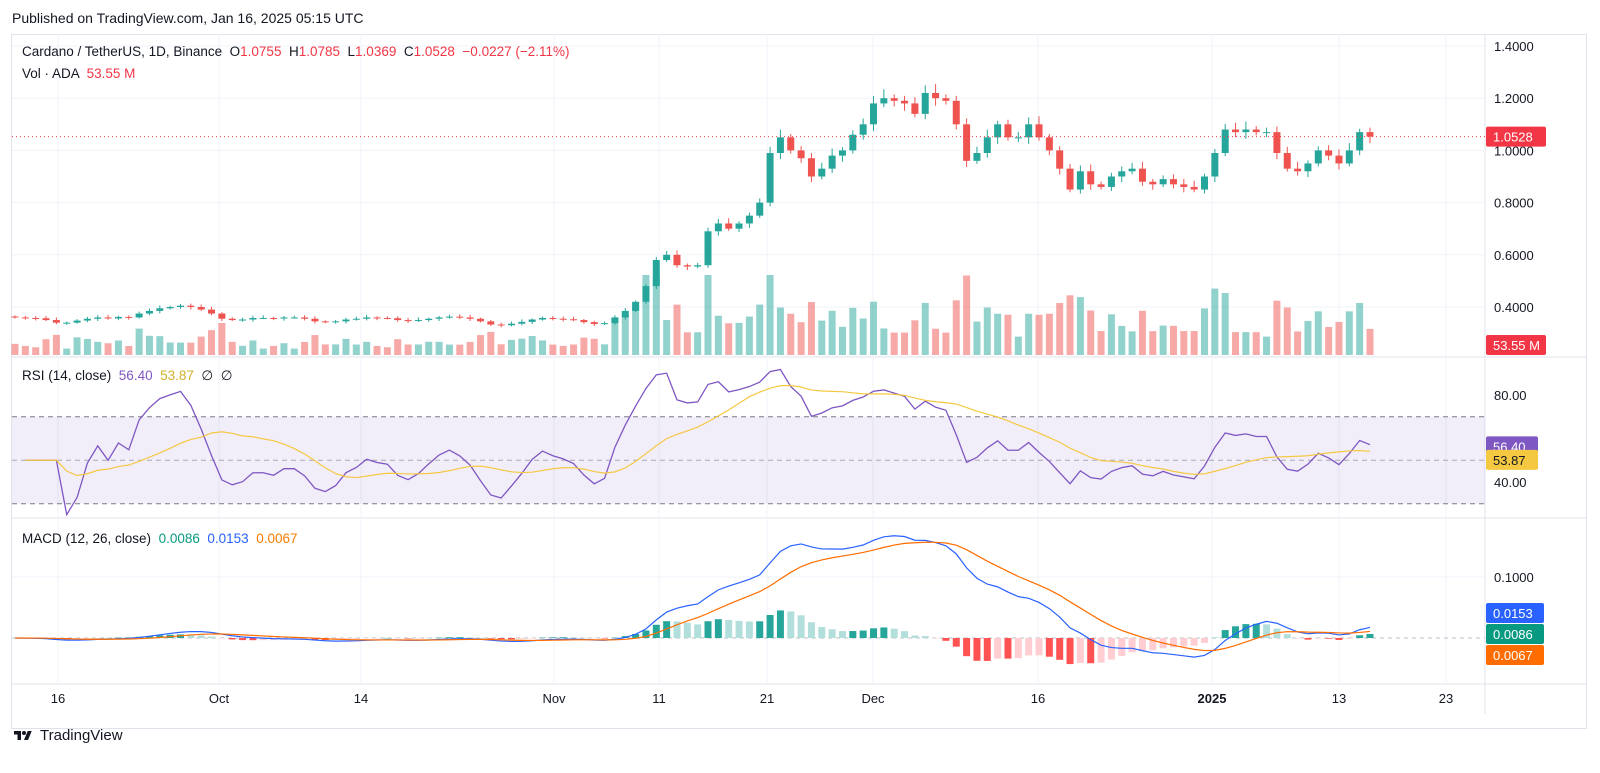 This screenshot has width=1600, height=773. I want to click on macd-hist-value: 0.0086, so click(179, 538).